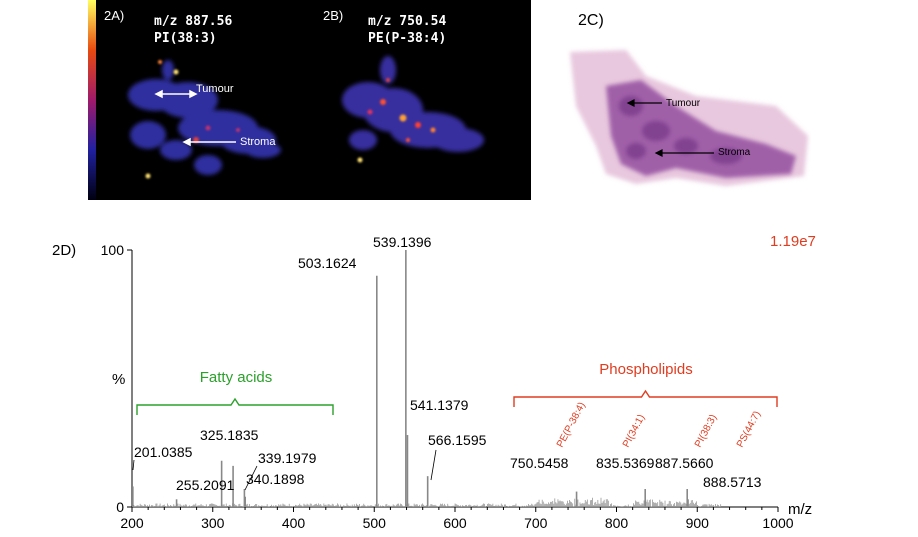 This screenshot has width=918, height=537. I want to click on panel-a-tumour-label: Tumour, so click(215, 89).